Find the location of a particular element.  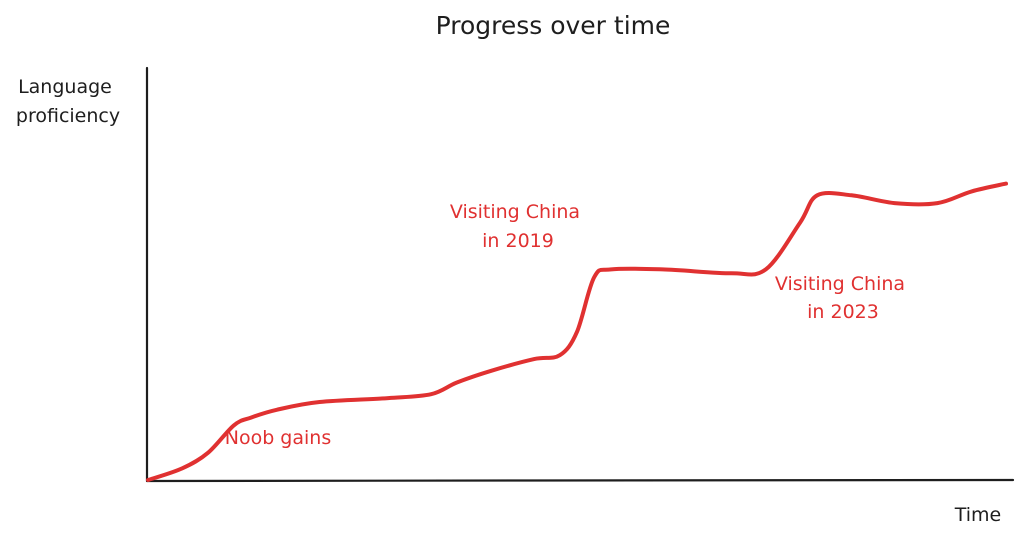

annotation-noob-gains: Noob gains is located at coordinates (278, 438).